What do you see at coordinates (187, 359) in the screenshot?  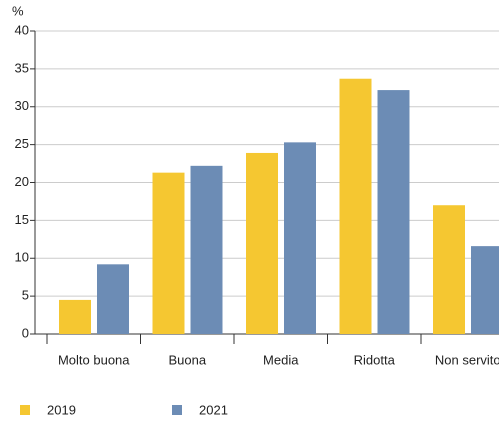 I see `x-tick-label: Buona` at bounding box center [187, 359].